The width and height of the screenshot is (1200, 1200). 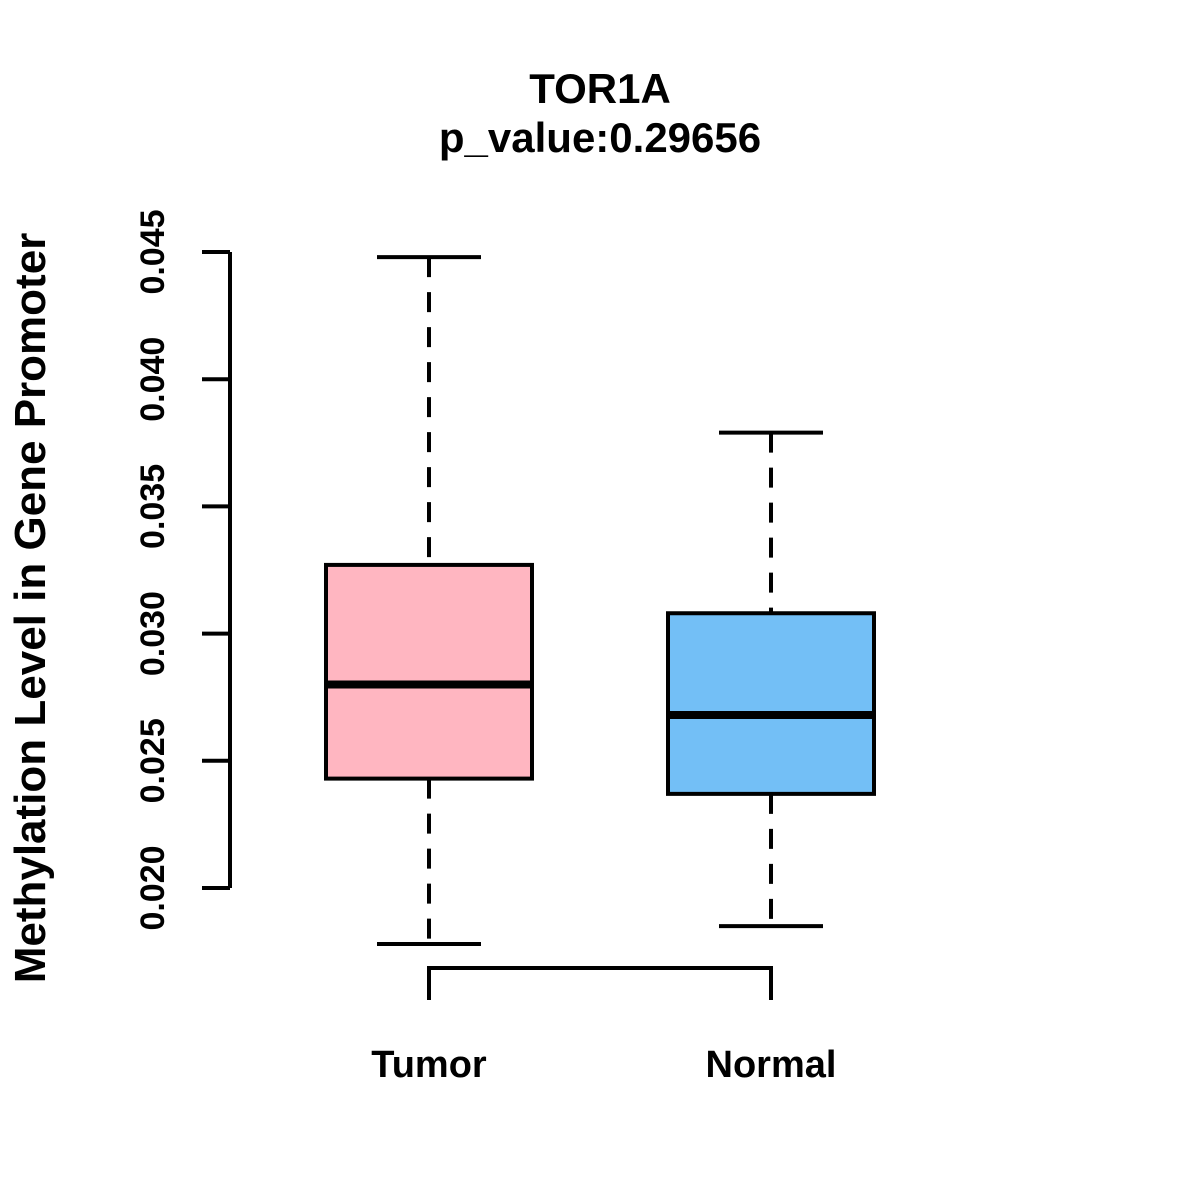 What do you see at coordinates (183, 570) in the screenshot?
I see `y-axis: 0.020 0.025 0.030 0.035 0.040 0.045` at bounding box center [183, 570].